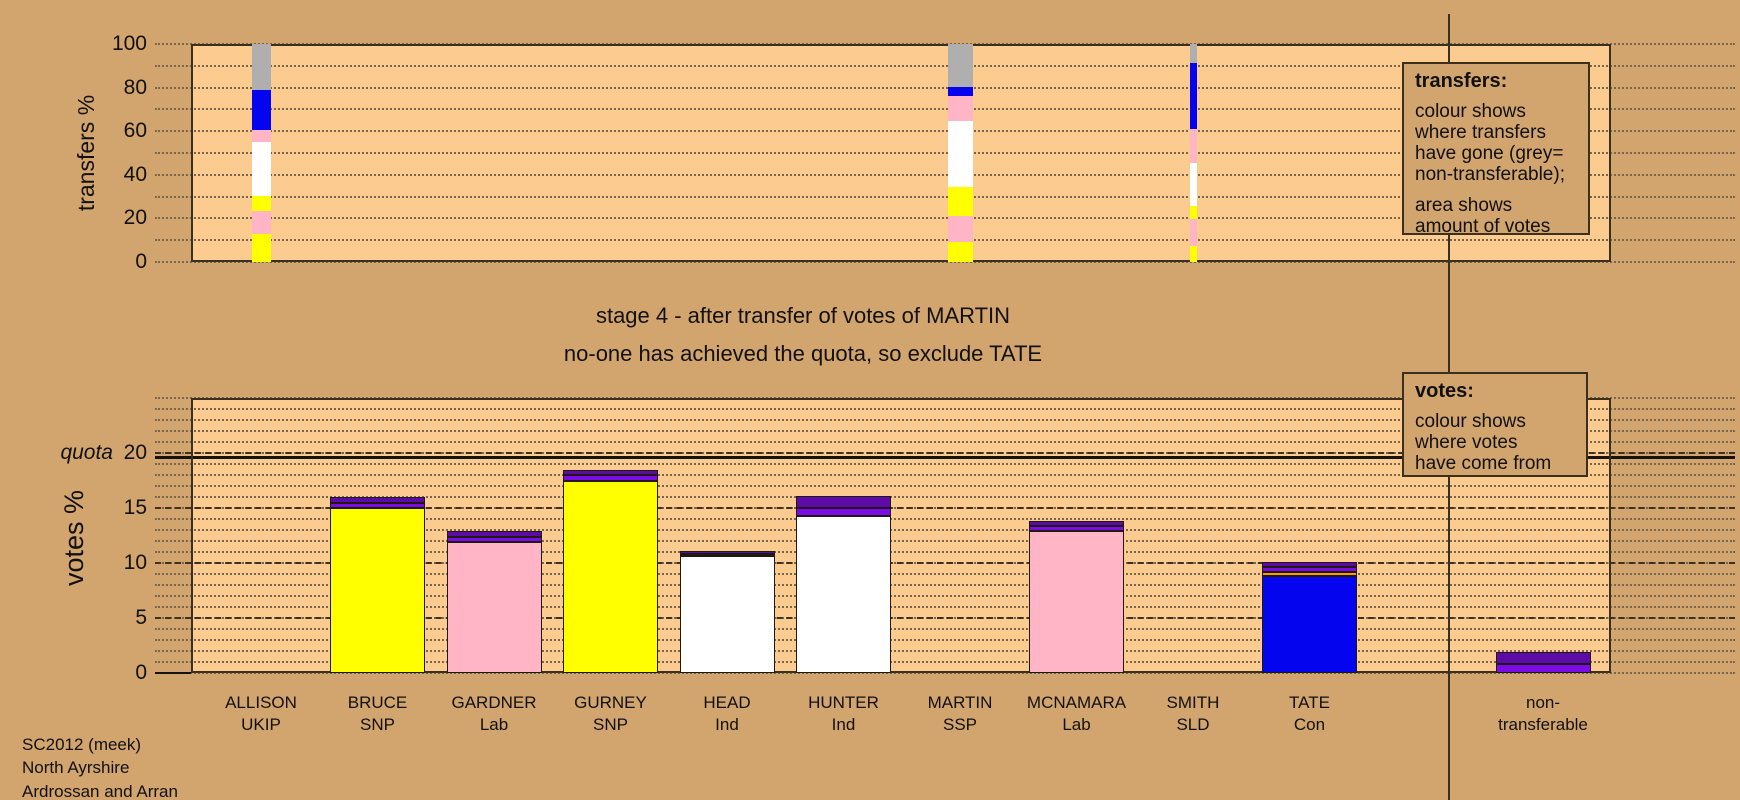 This screenshot has width=1740, height=800. I want to click on footer-election-system: SC2012 (meek), so click(82, 744).